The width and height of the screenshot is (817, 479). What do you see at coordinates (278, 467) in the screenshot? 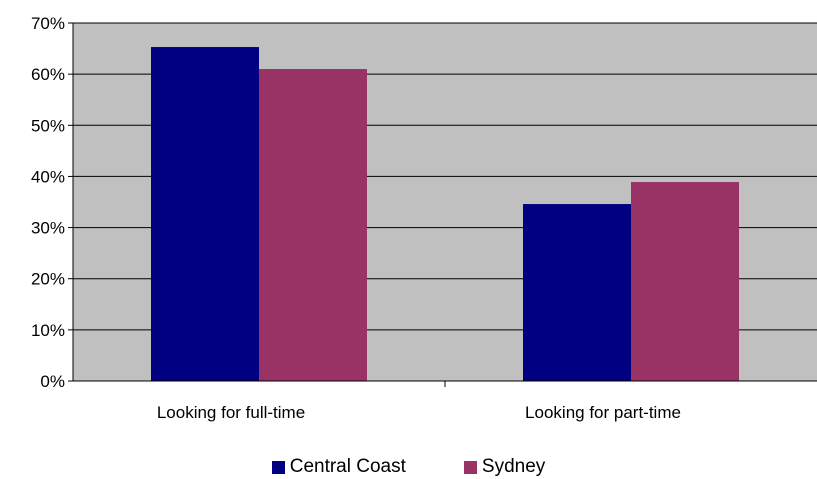
I see `legend-swatch-central-coast` at bounding box center [278, 467].